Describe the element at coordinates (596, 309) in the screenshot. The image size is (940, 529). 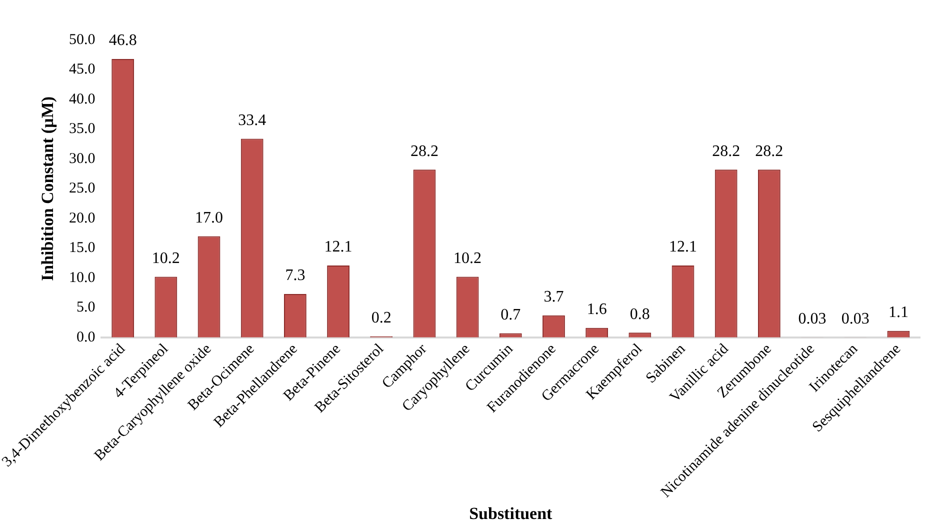
I see `data-label: 1.6` at that location.